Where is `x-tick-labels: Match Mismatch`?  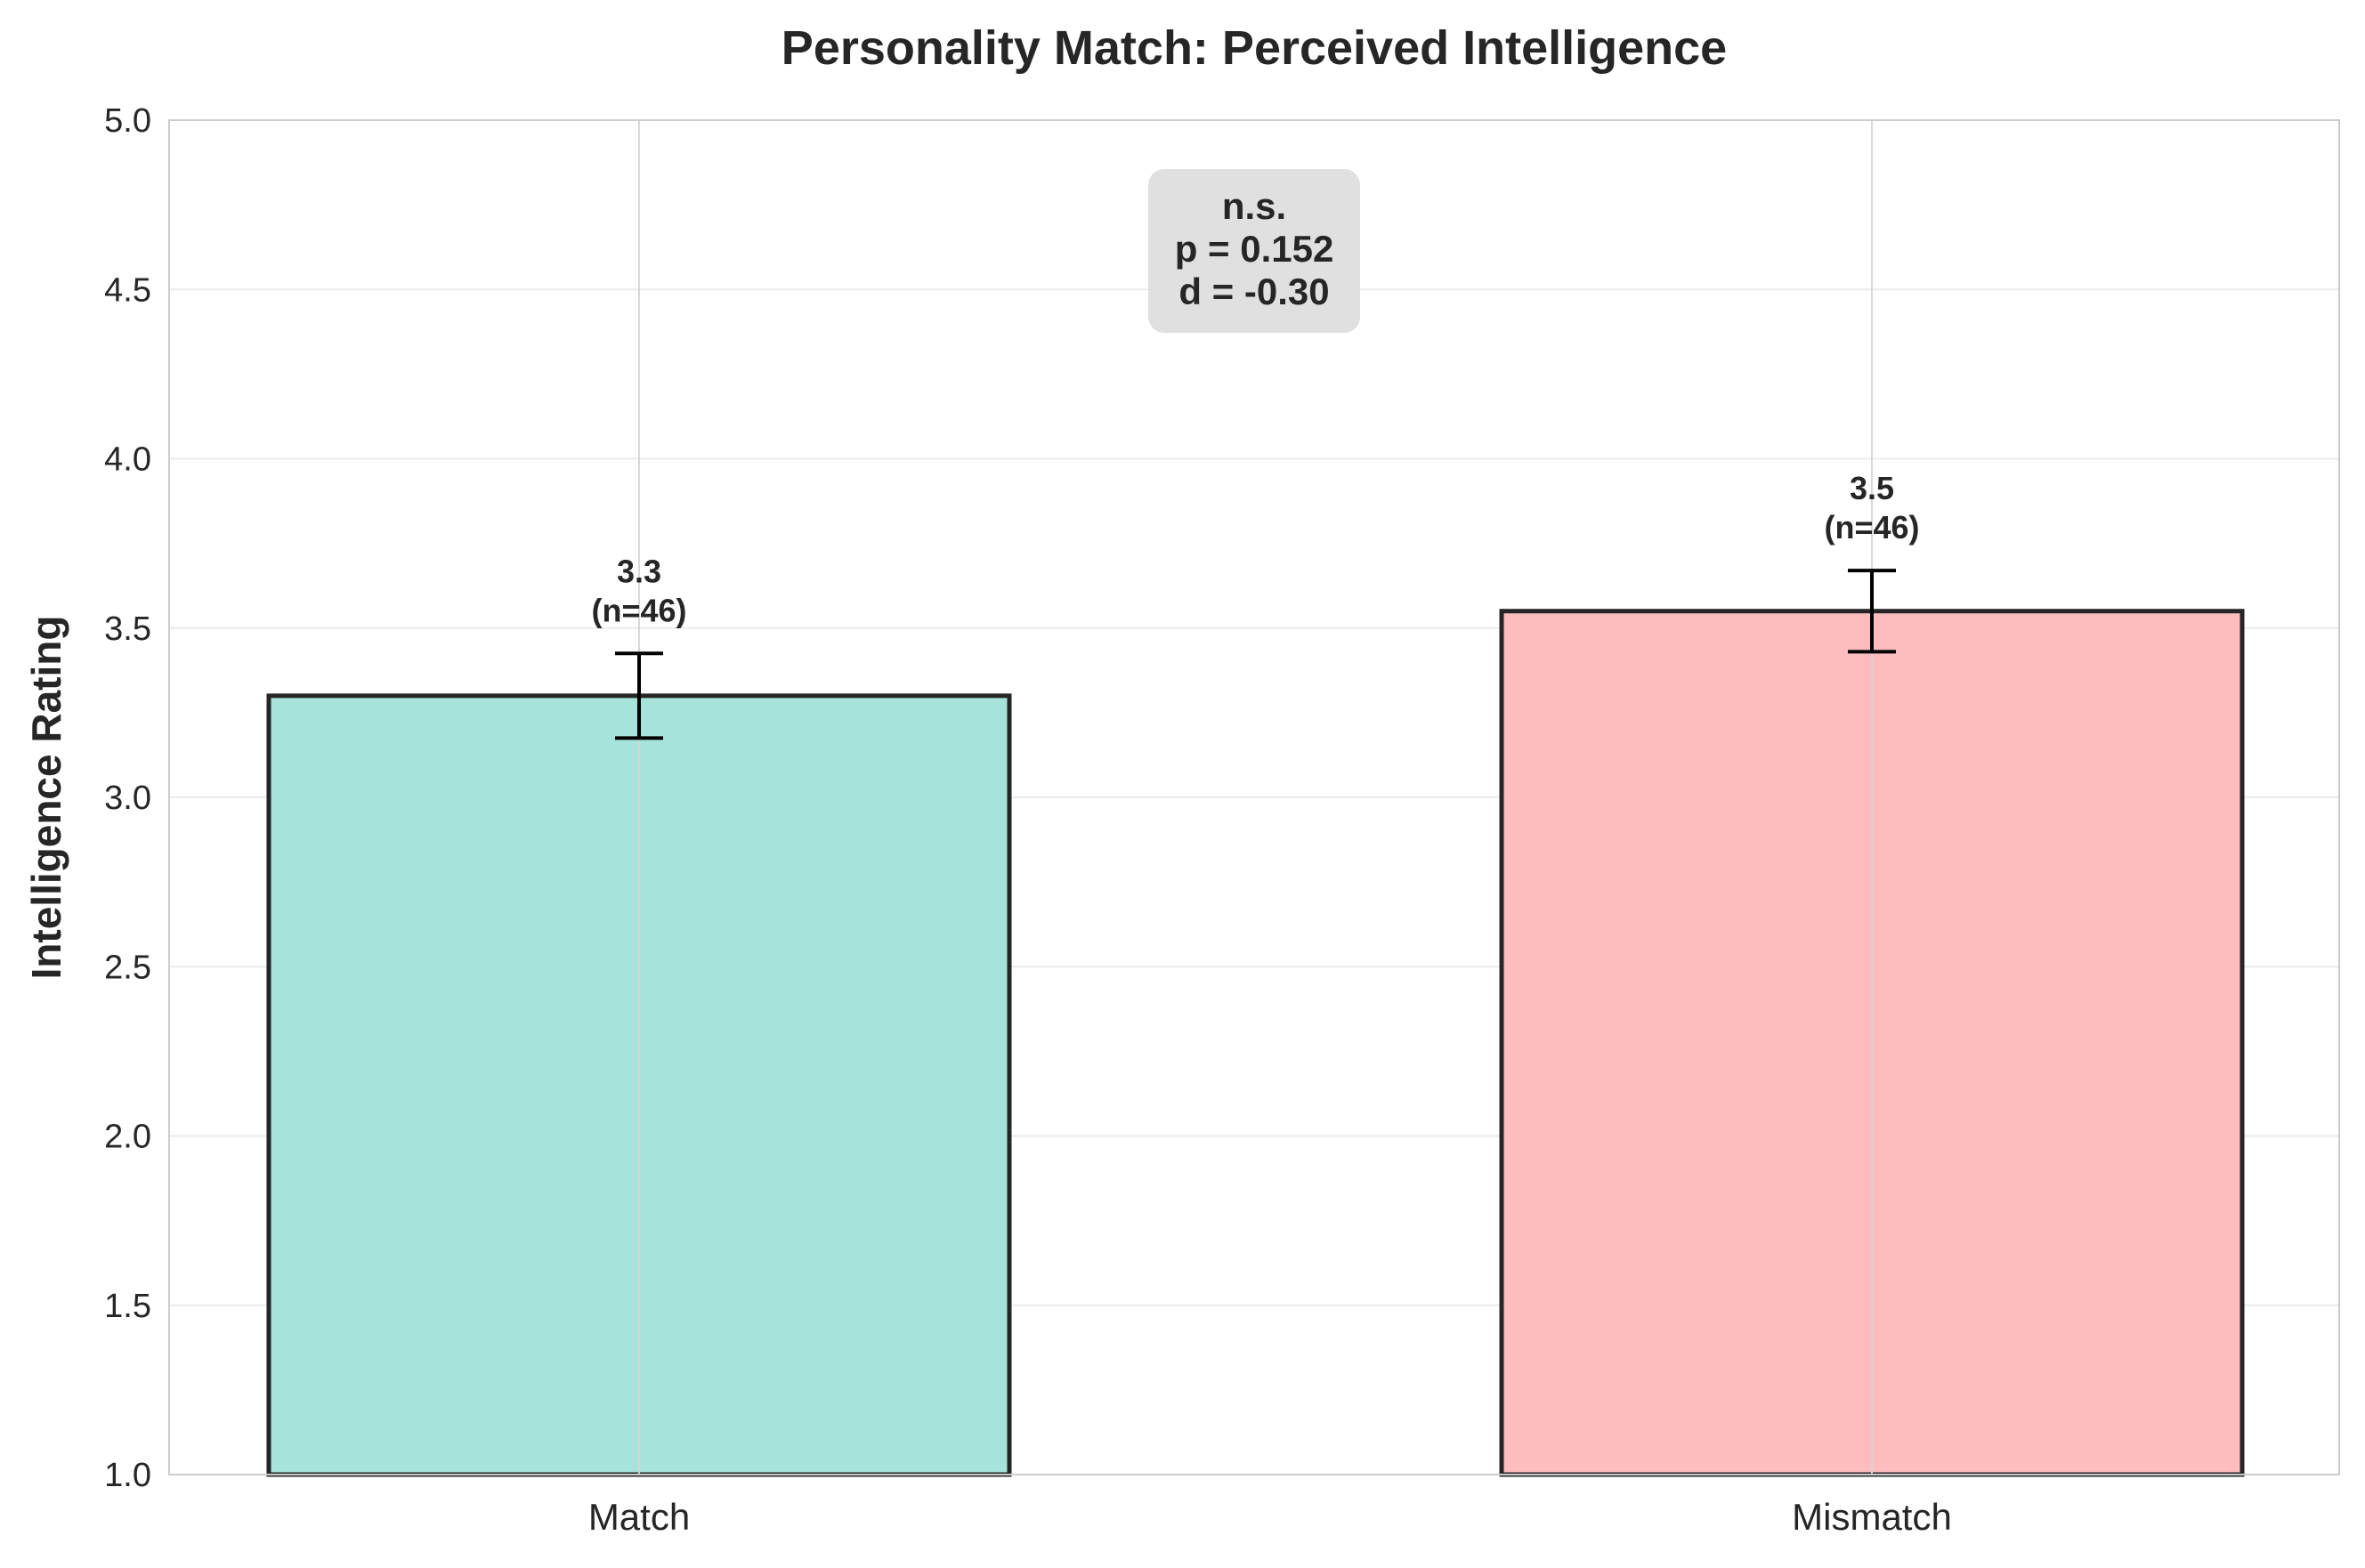
x-tick-labels: Match Mismatch is located at coordinates (1270, 1517).